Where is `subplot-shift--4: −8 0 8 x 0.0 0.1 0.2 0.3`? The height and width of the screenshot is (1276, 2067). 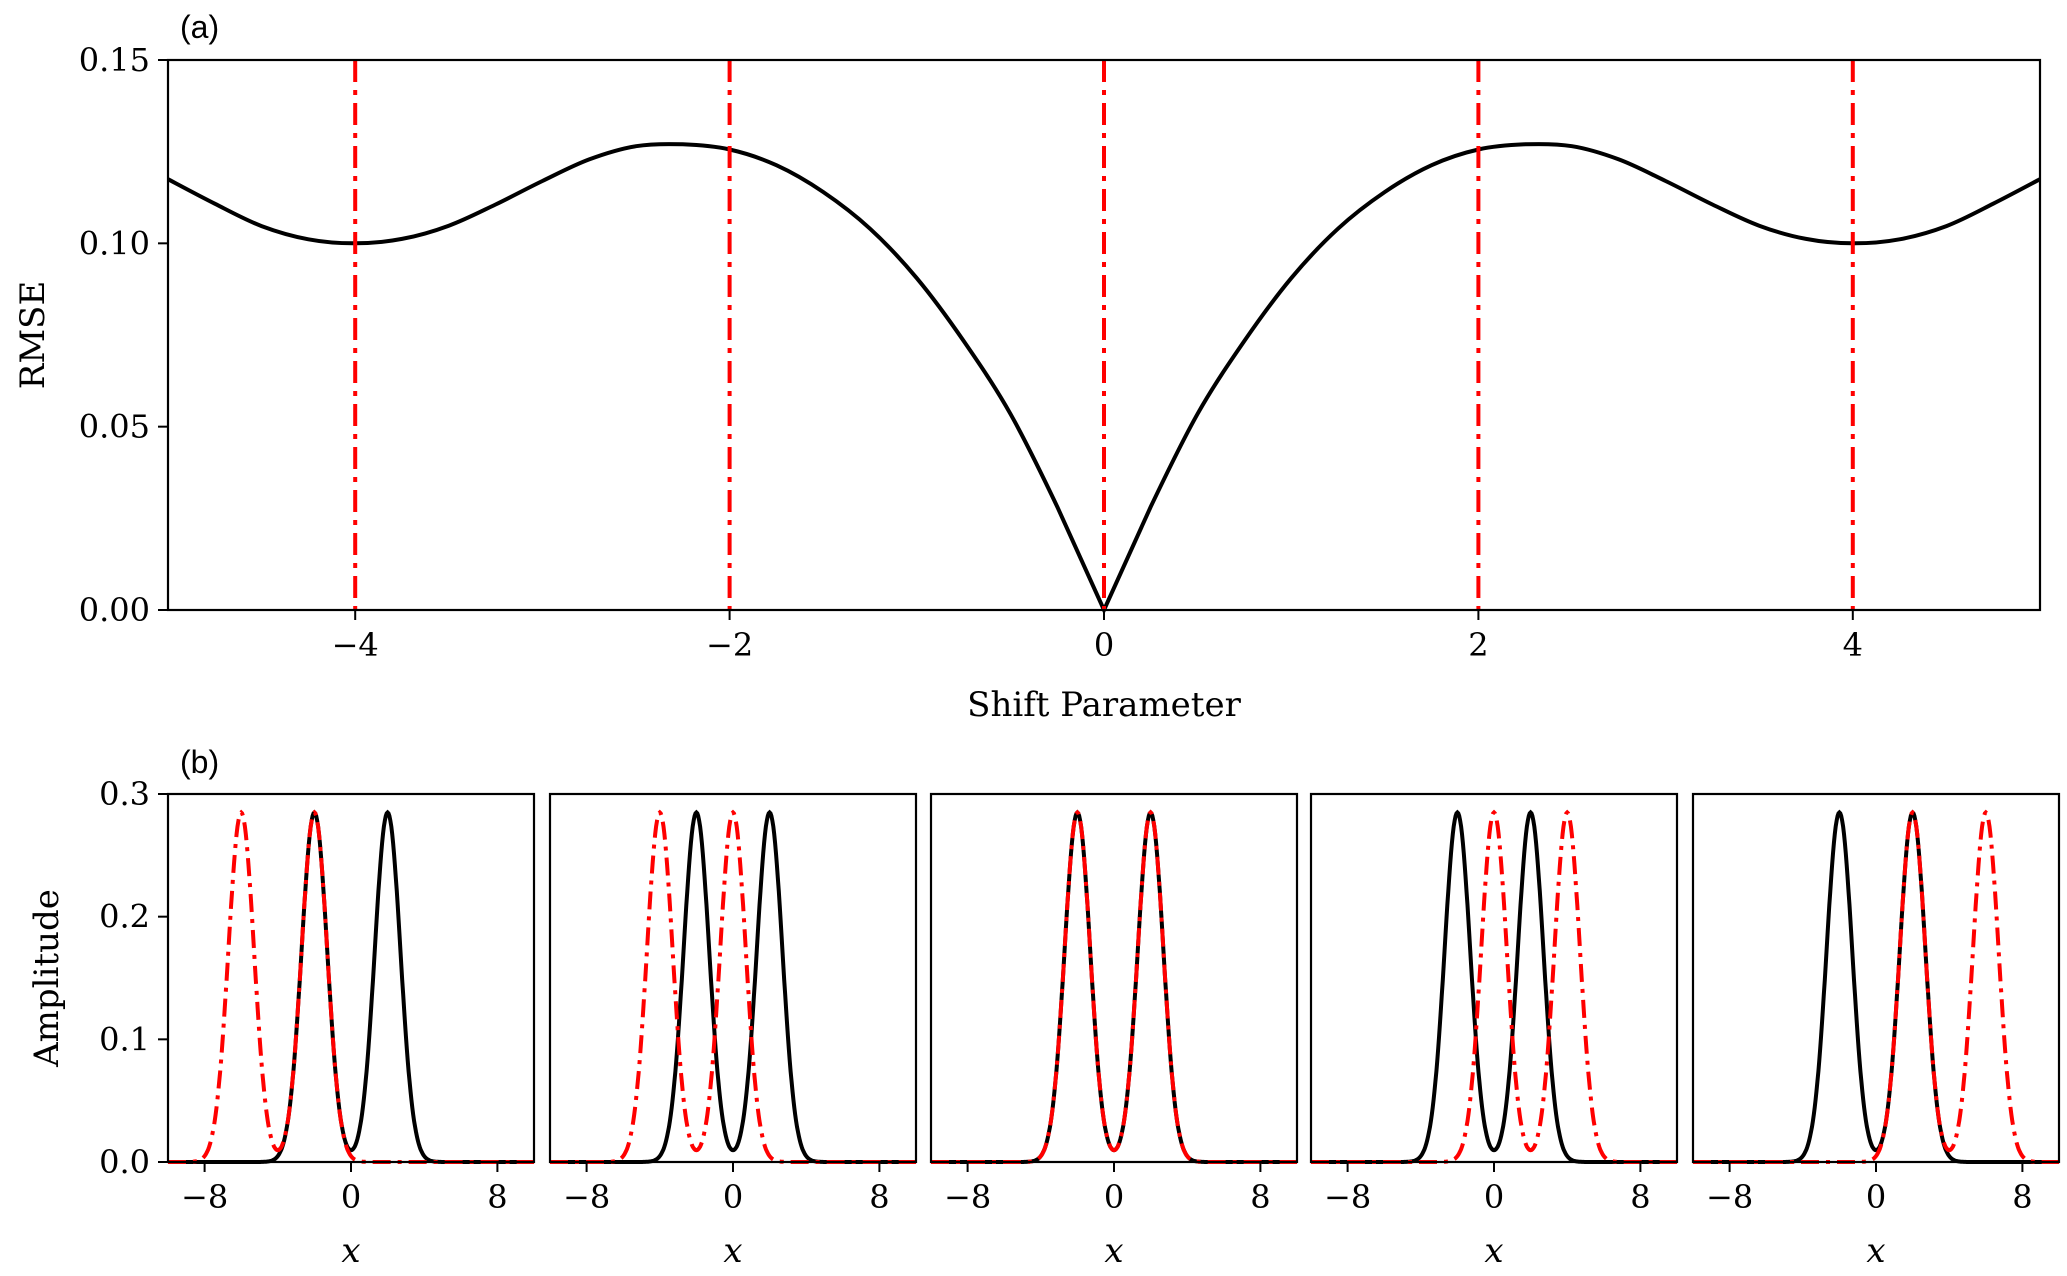
subplot-shift--4: −8 0 8 x 0.0 0.1 0.2 0.3 is located at coordinates (317, 1023).